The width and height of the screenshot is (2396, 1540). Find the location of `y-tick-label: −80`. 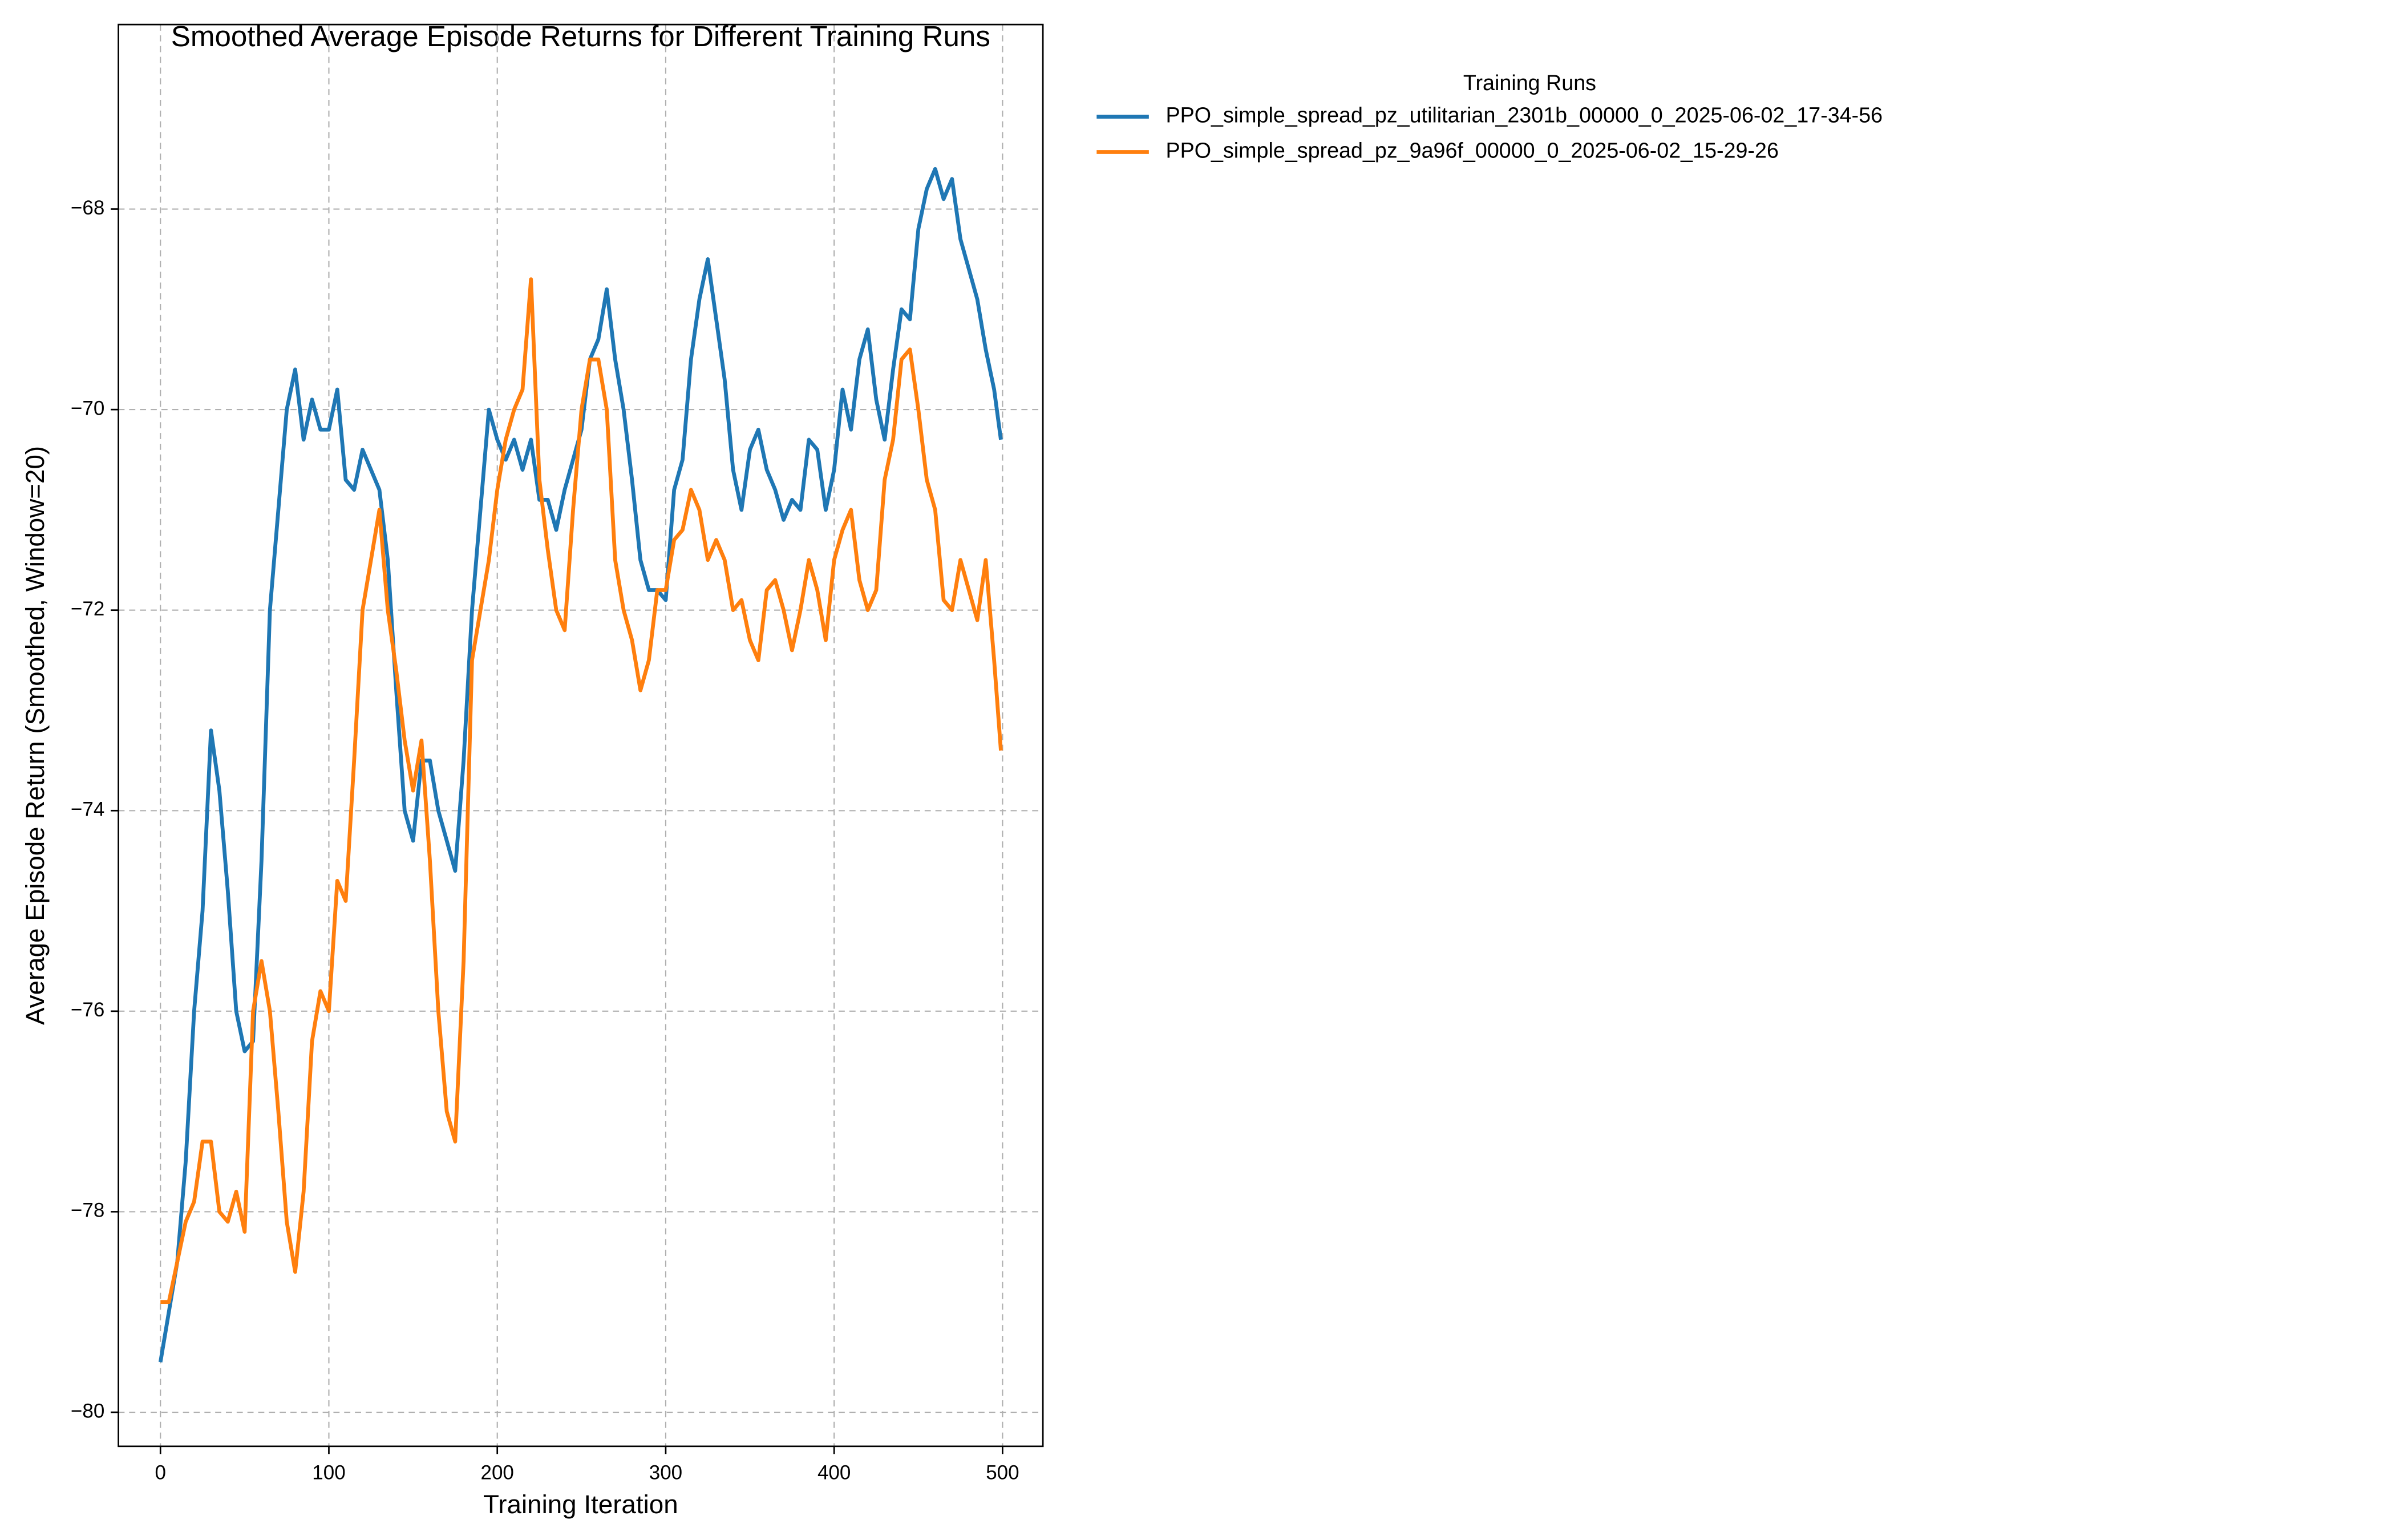

y-tick-label: −80 is located at coordinates (87, 1411).